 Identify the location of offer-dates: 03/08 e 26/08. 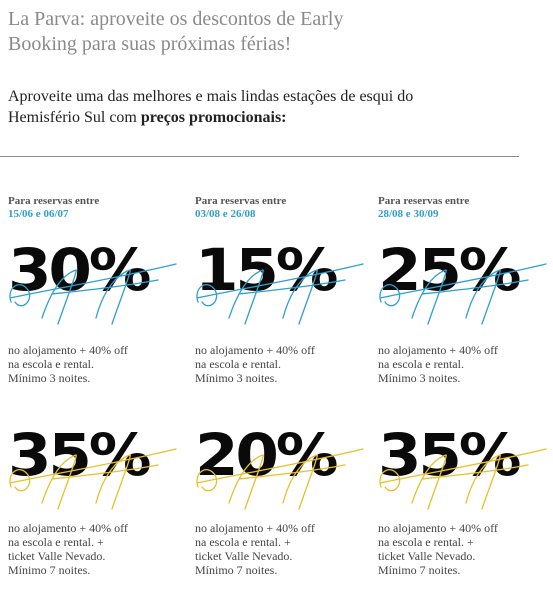
(225, 214).